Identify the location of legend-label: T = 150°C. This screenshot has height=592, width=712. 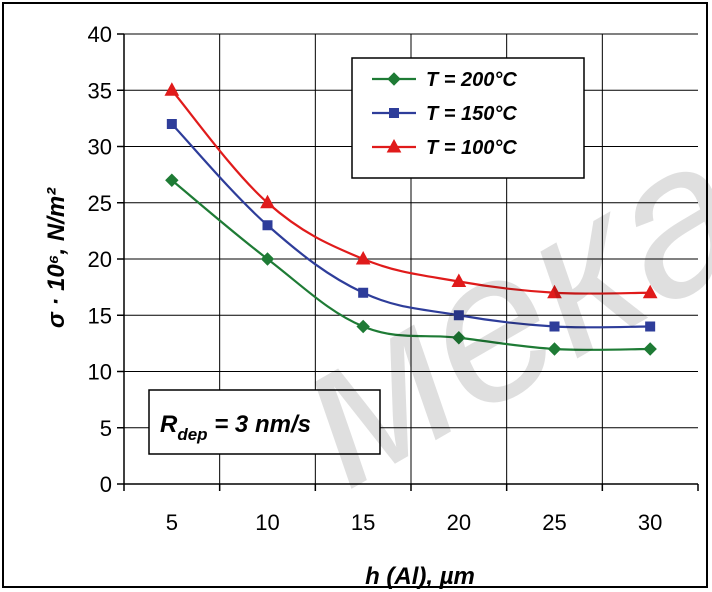
(471, 114).